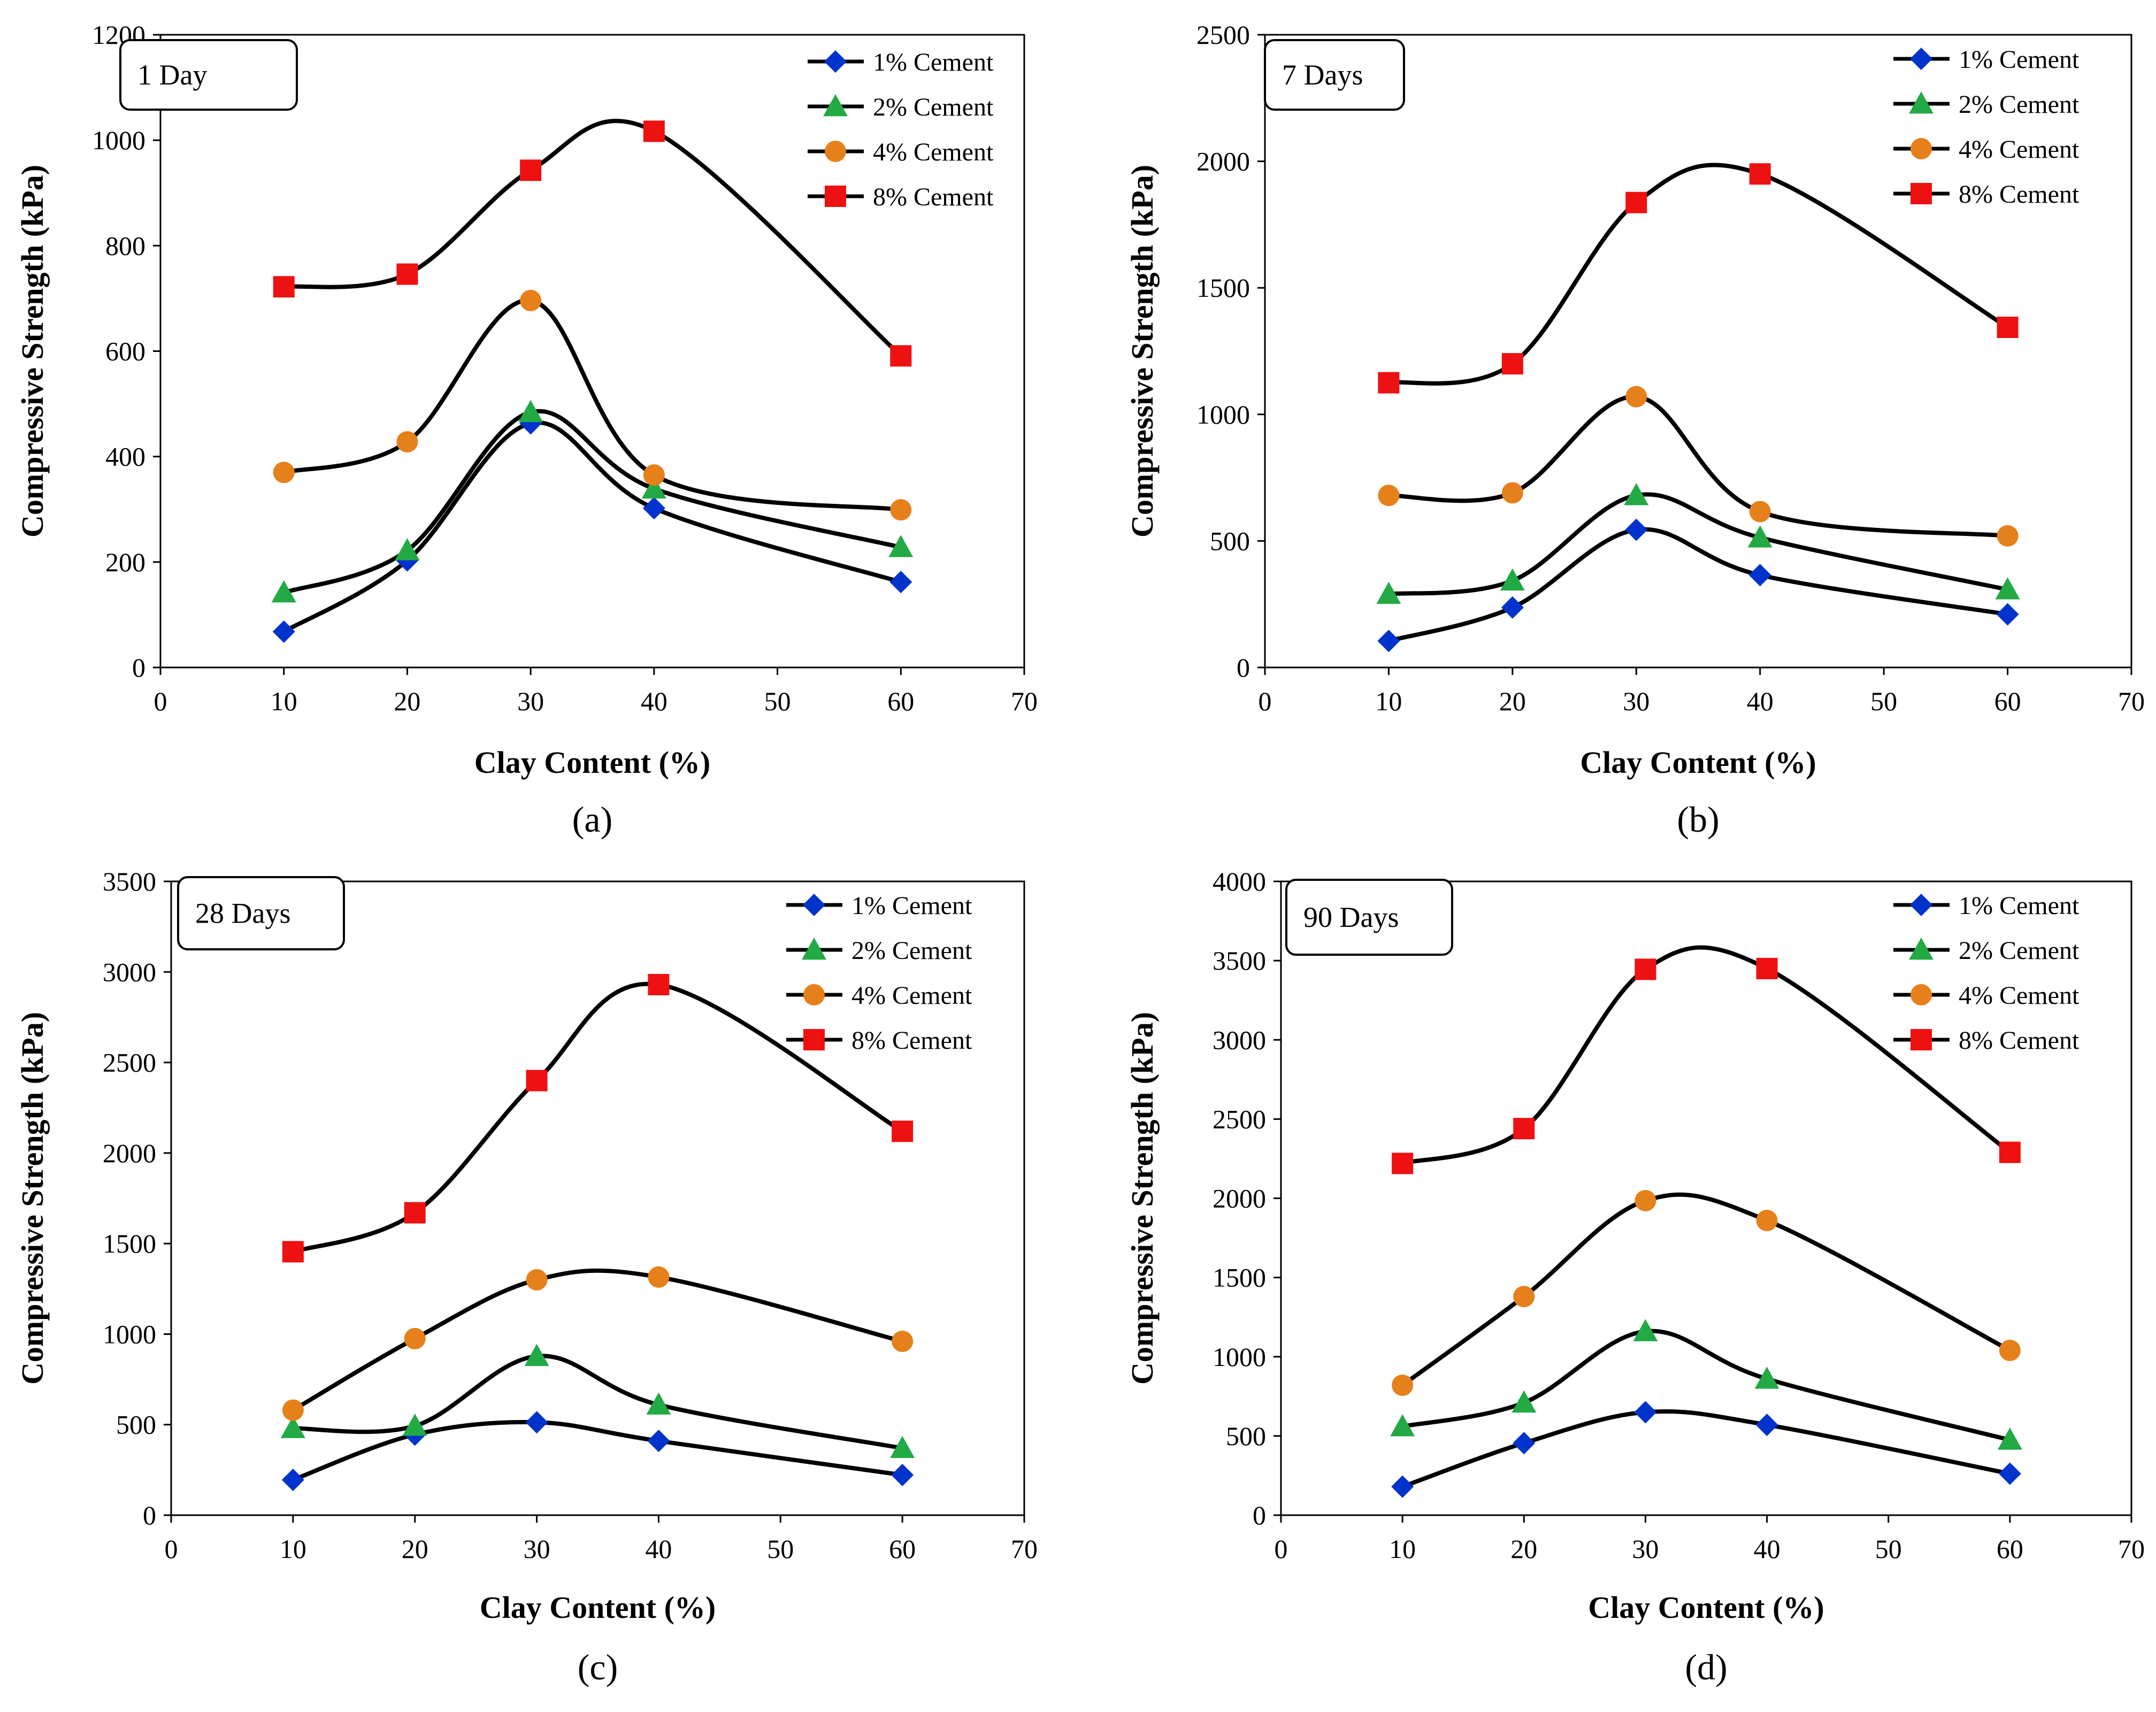 This screenshot has height=1712, width=2156. I want to click on series-line-2pct-cement, so click(592, 502).